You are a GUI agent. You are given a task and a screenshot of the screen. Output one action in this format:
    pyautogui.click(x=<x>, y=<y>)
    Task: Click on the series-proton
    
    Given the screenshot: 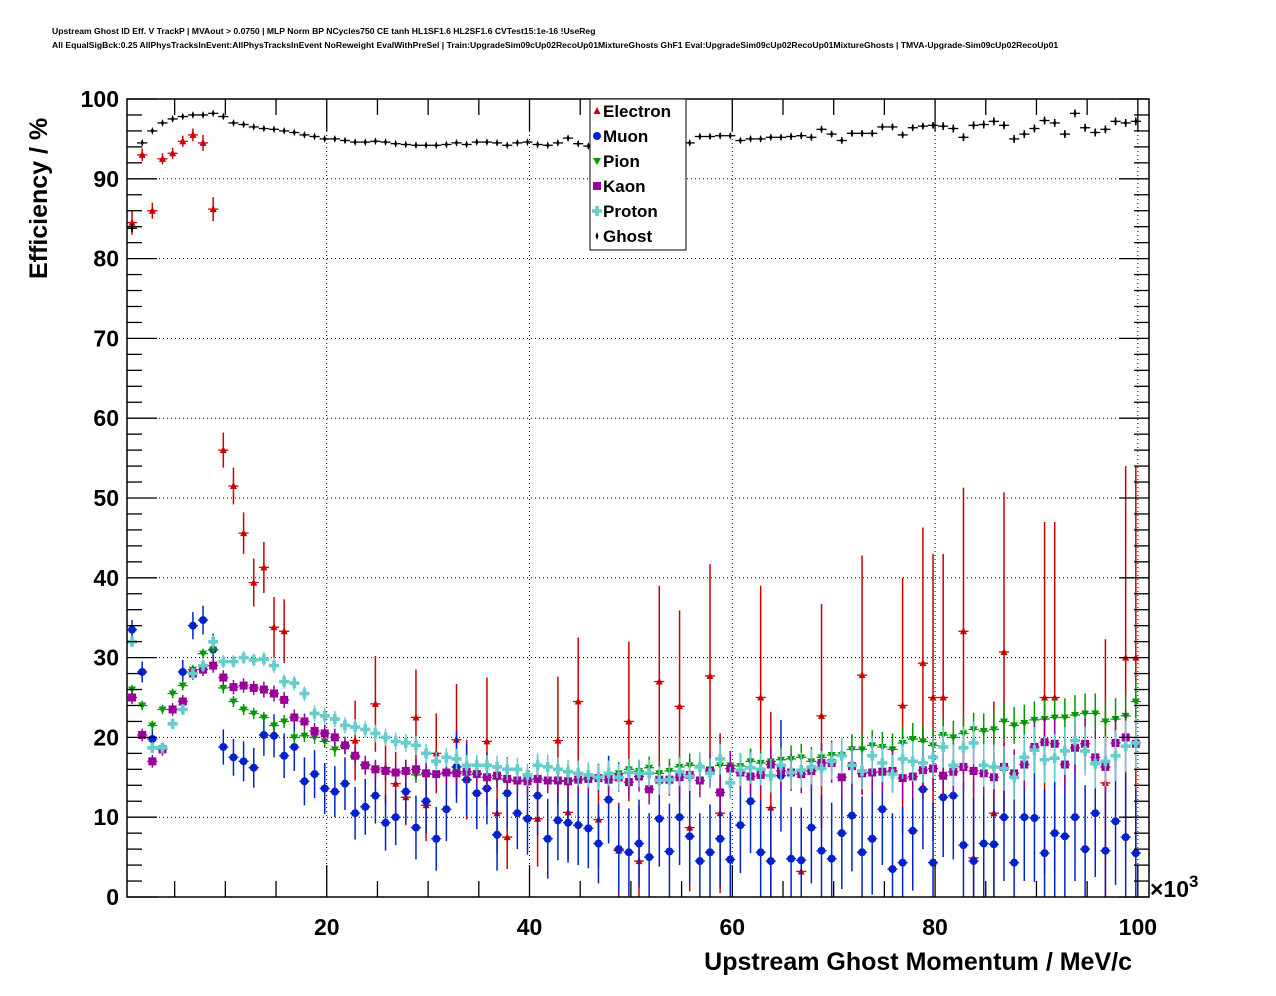 What is the action you would take?
    pyautogui.click(x=634, y=717)
    